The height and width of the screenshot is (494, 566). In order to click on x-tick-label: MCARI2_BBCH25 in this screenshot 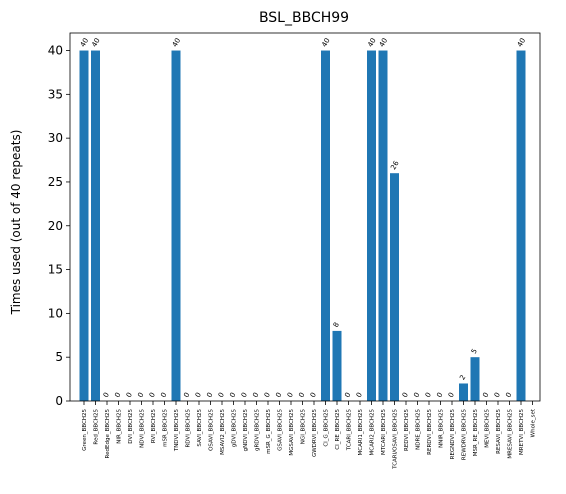, I will do `click(373, 432)`.